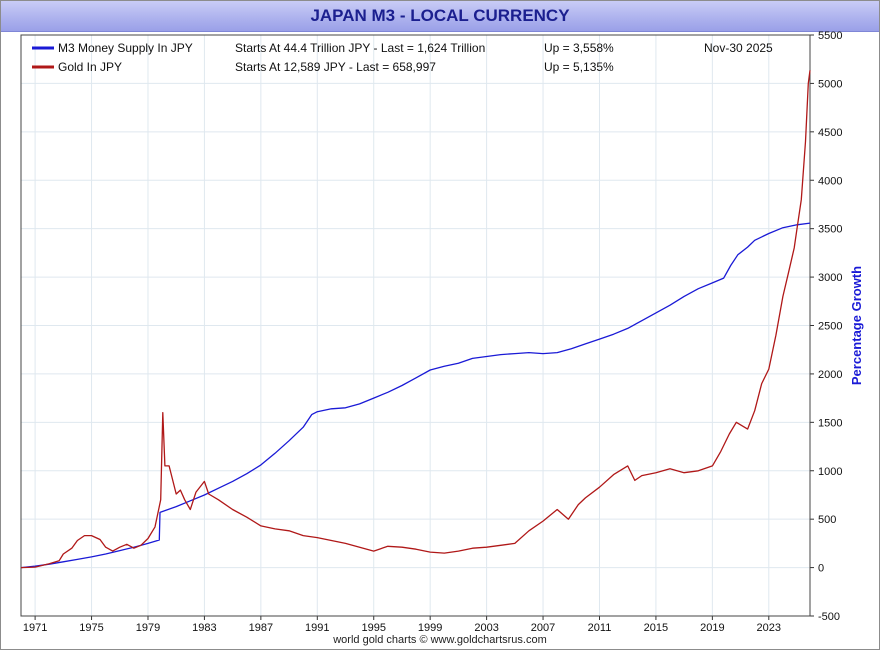  Describe the element at coordinates (821, 569) in the screenshot. I see `y-tick-label: 0` at that location.